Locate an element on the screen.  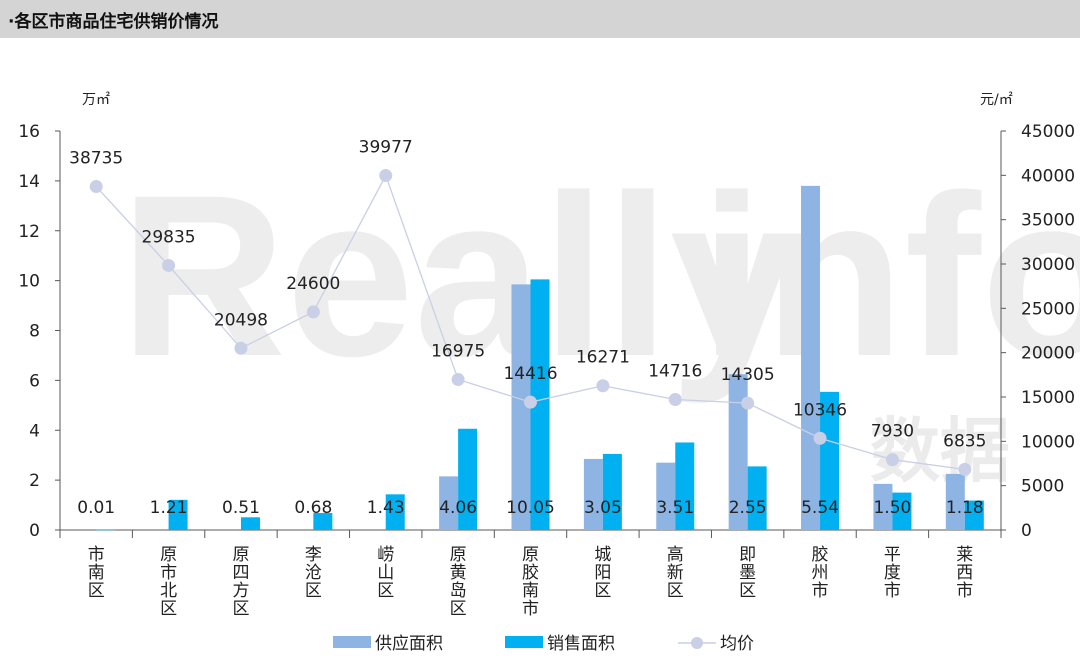
x-tick-label: 高新区 is located at coordinates (675, 573).